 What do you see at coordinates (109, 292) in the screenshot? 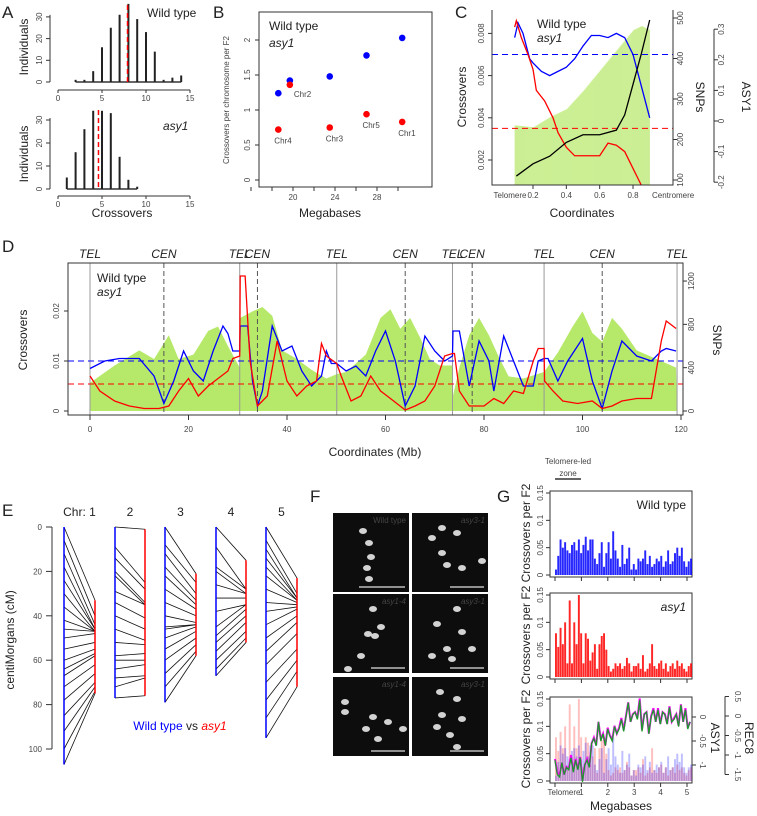
I see `legend-asy1: asy1` at bounding box center [109, 292].